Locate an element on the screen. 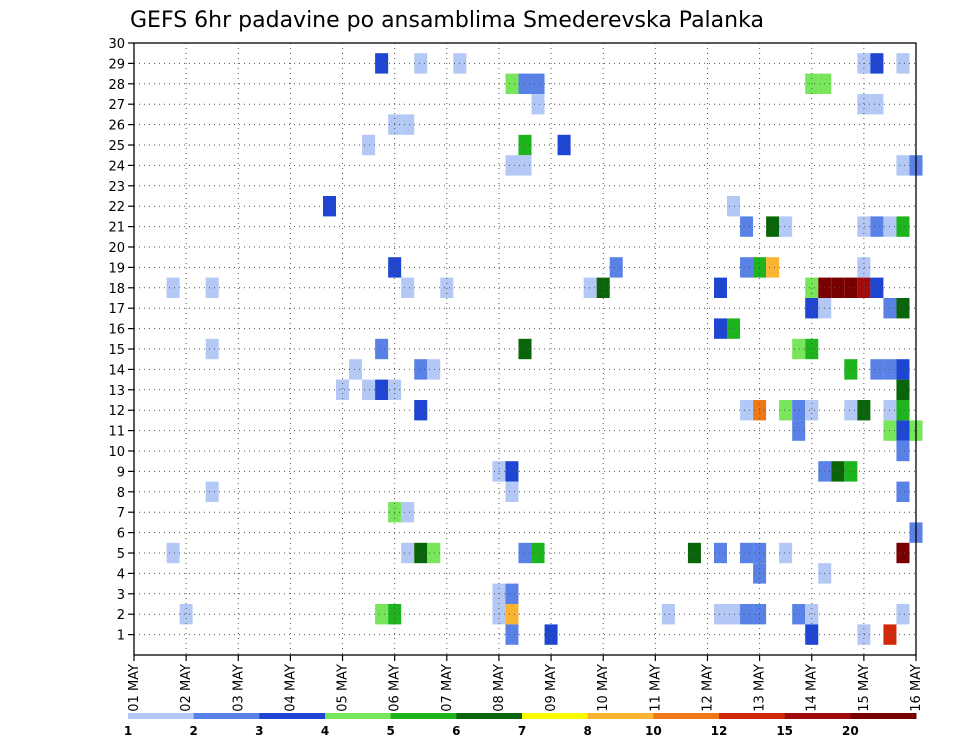 Image resolution: width=960 pixels, height=742 pixels. y-tick-label: 4 is located at coordinates (121, 574).